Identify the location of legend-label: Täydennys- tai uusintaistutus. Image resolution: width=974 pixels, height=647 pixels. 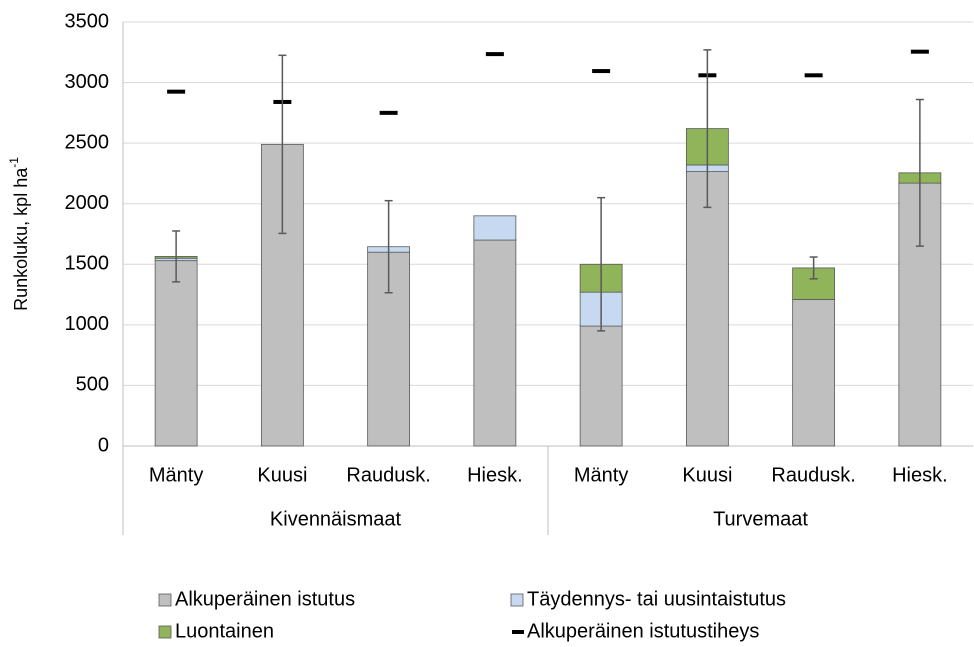
(656, 599).